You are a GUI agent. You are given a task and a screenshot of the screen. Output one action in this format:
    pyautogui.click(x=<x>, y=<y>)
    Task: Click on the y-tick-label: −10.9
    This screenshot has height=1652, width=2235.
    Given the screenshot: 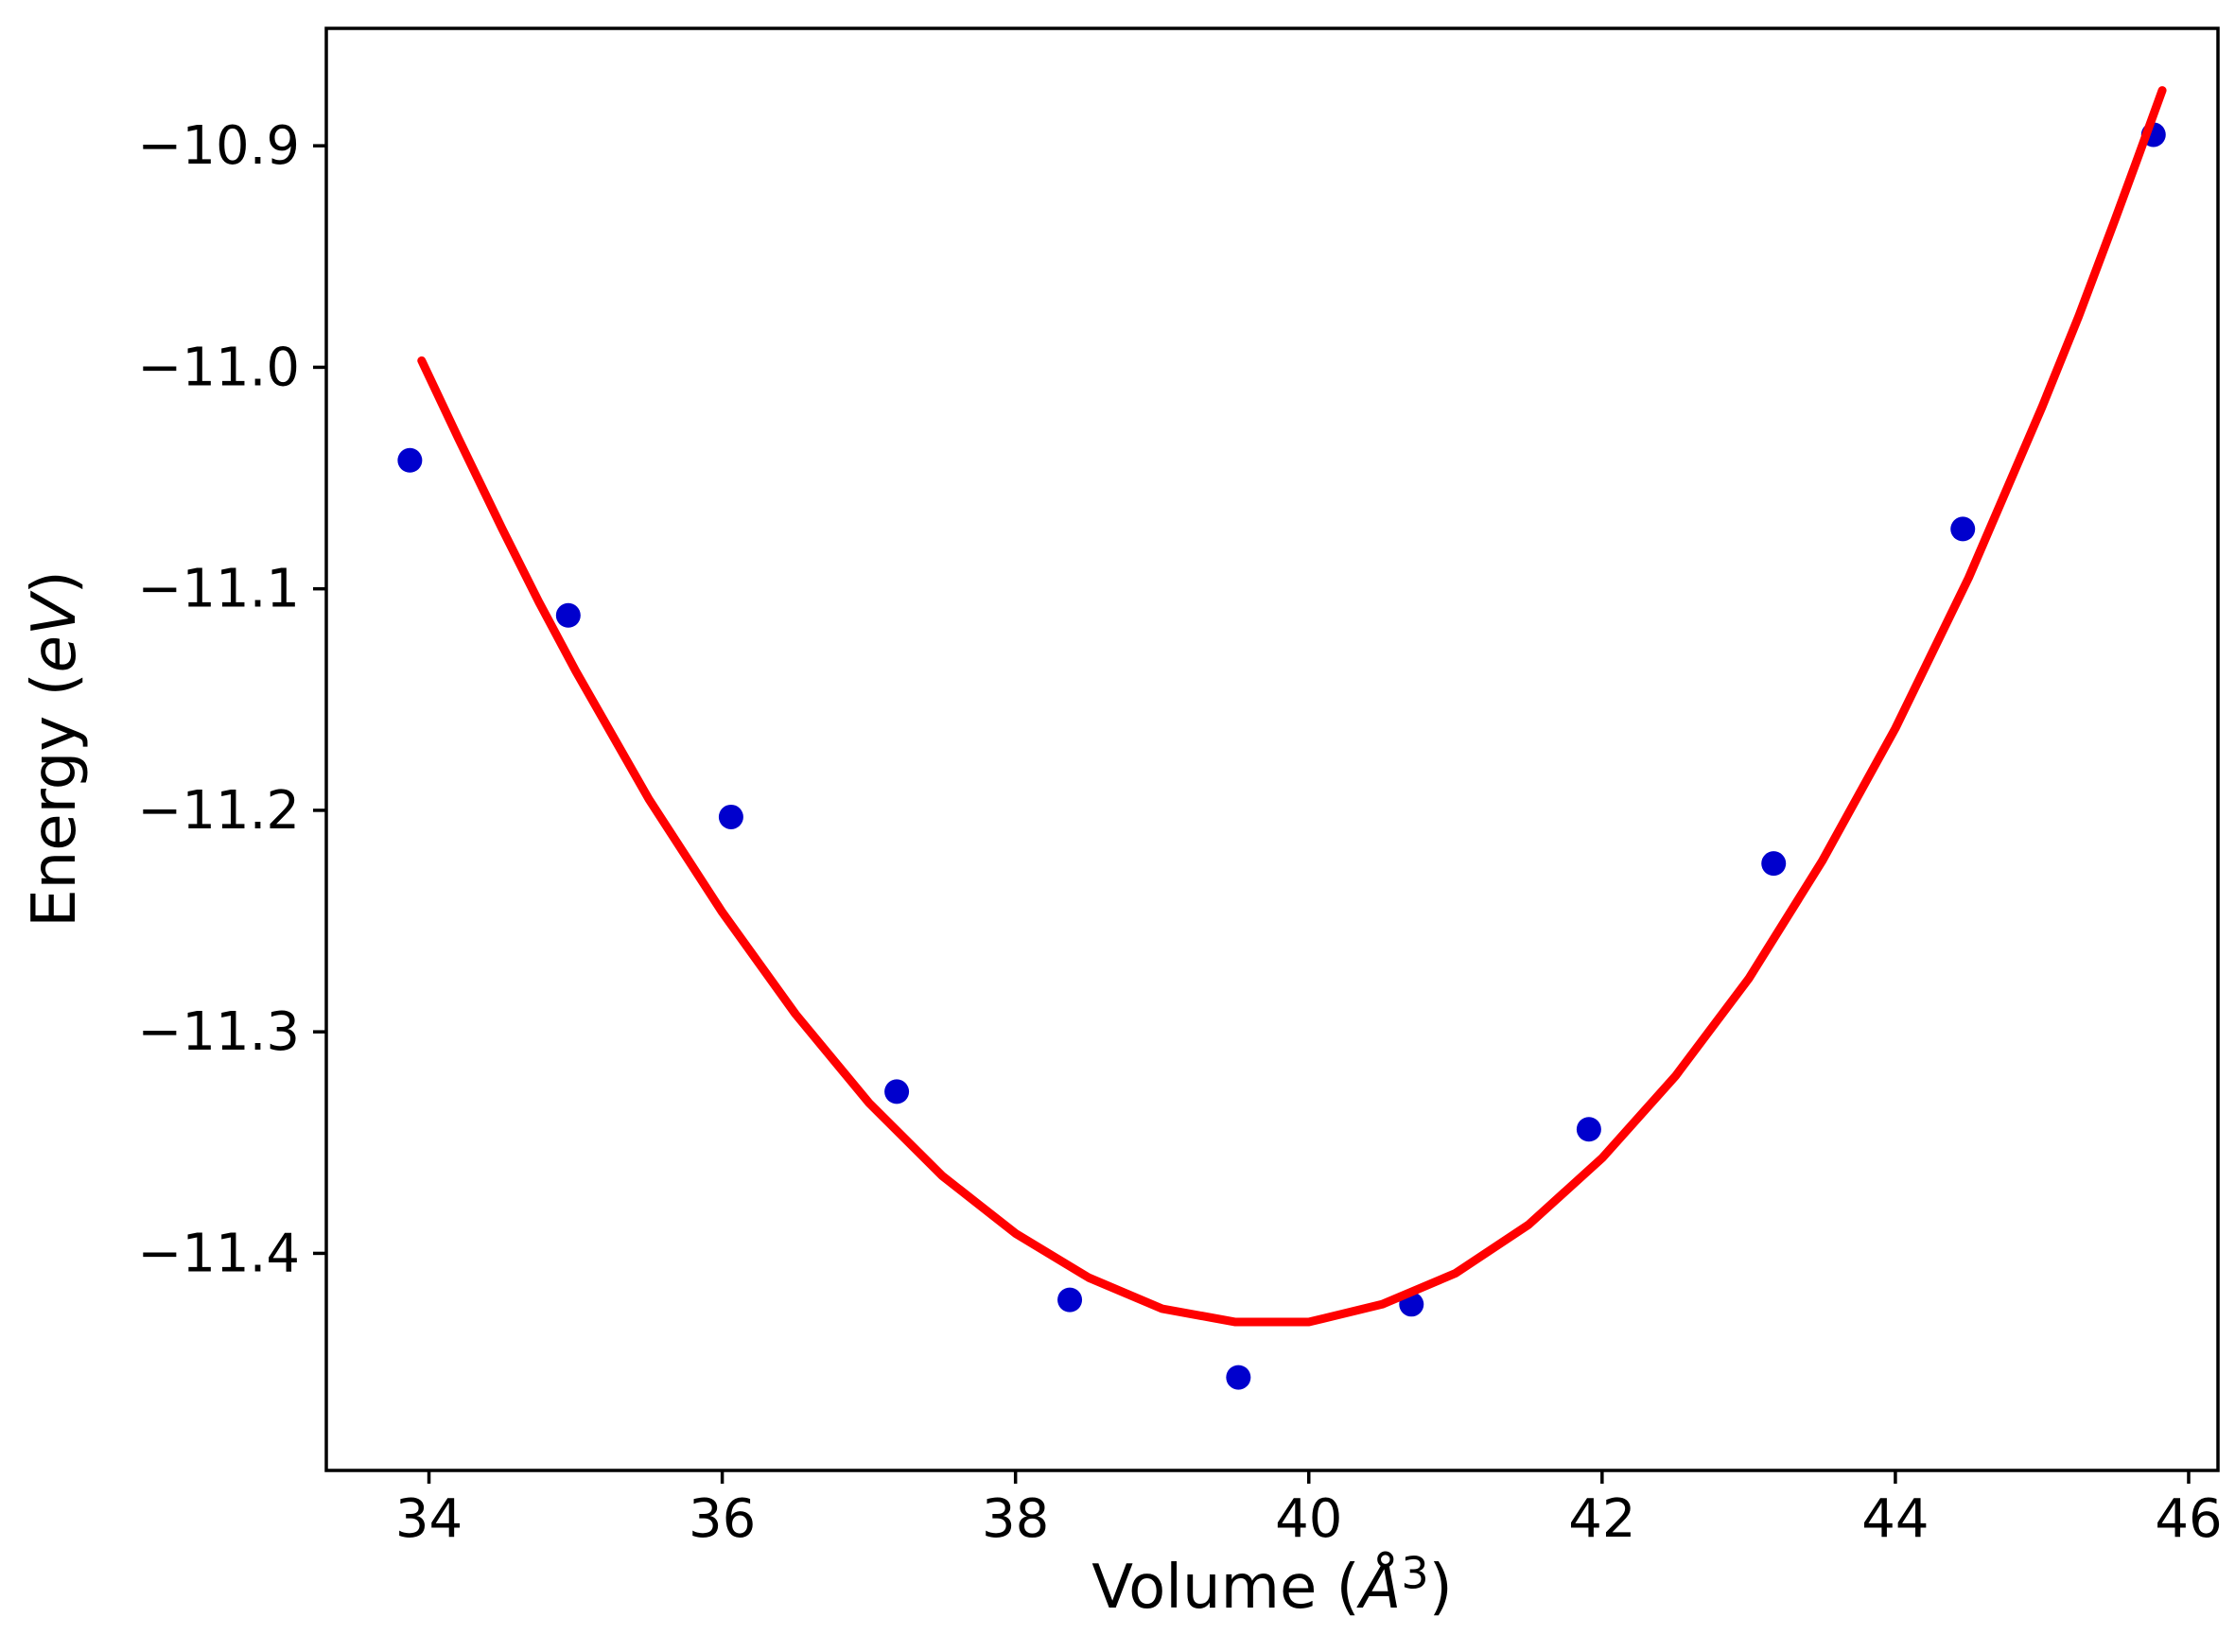 What is the action you would take?
    pyautogui.click(x=218, y=146)
    